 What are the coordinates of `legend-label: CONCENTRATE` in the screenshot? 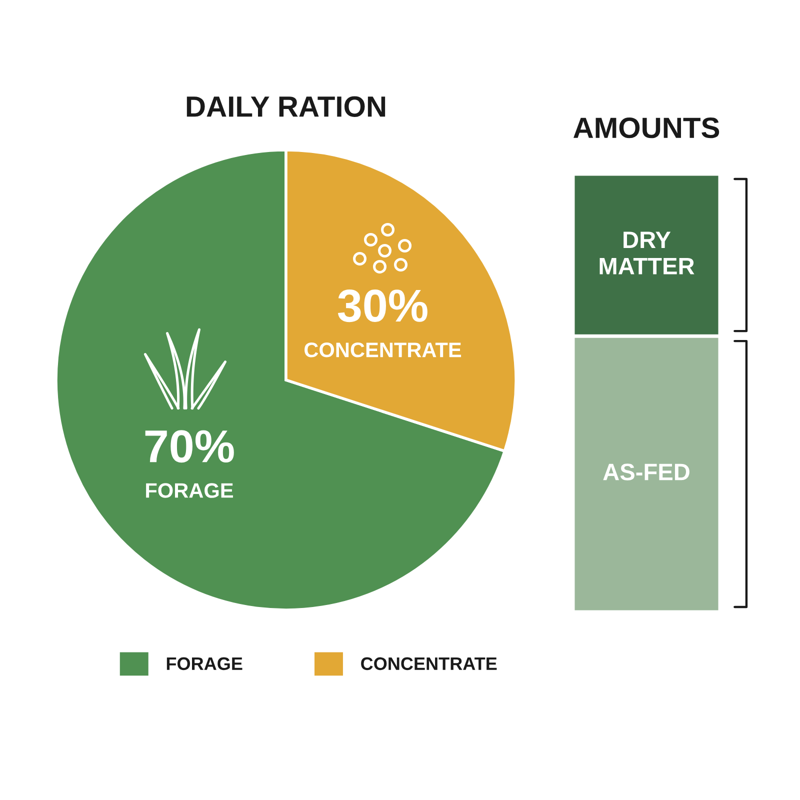 It's located at (429, 663).